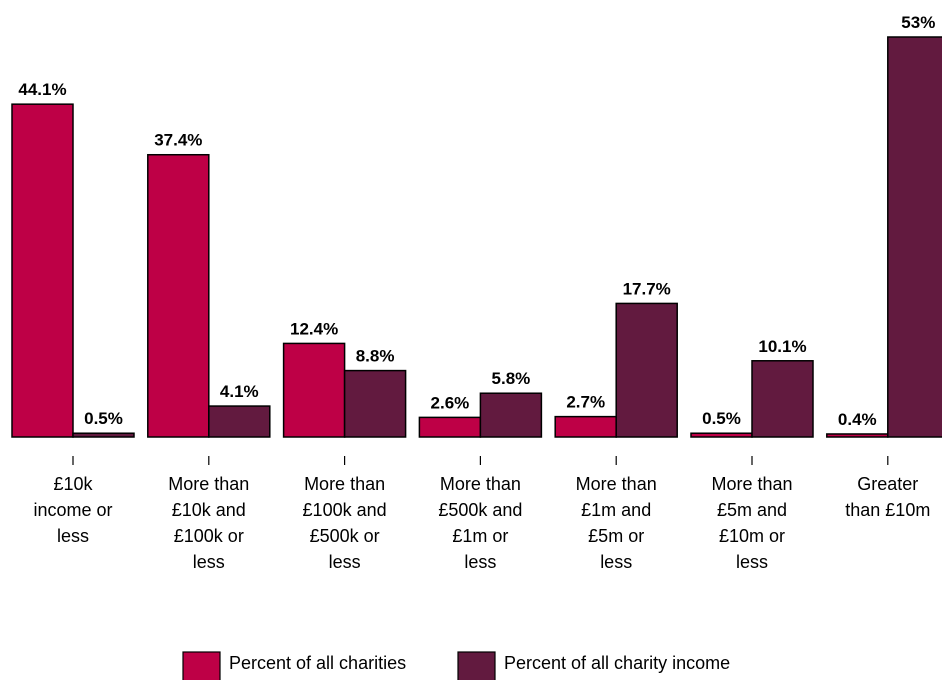  Describe the element at coordinates (721, 418) in the screenshot. I see `value-label-charities-5: 0.5%` at that location.